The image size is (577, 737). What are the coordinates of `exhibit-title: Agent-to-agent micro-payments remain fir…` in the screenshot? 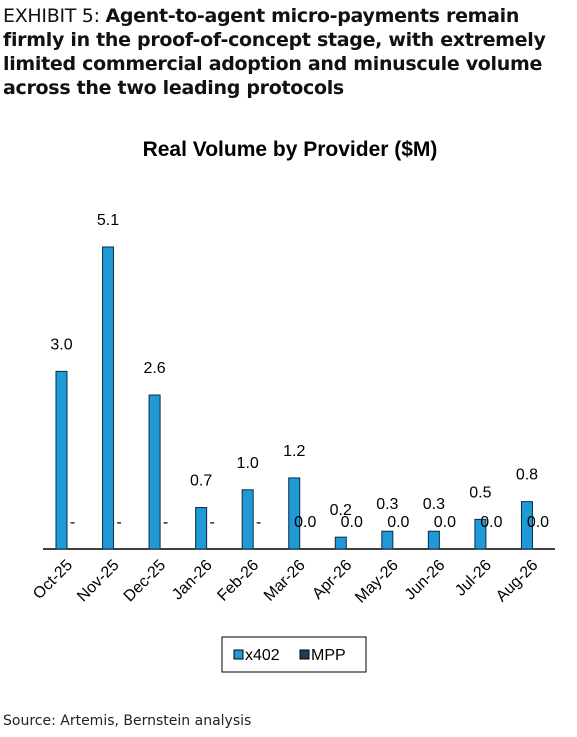 It's located at (274, 52).